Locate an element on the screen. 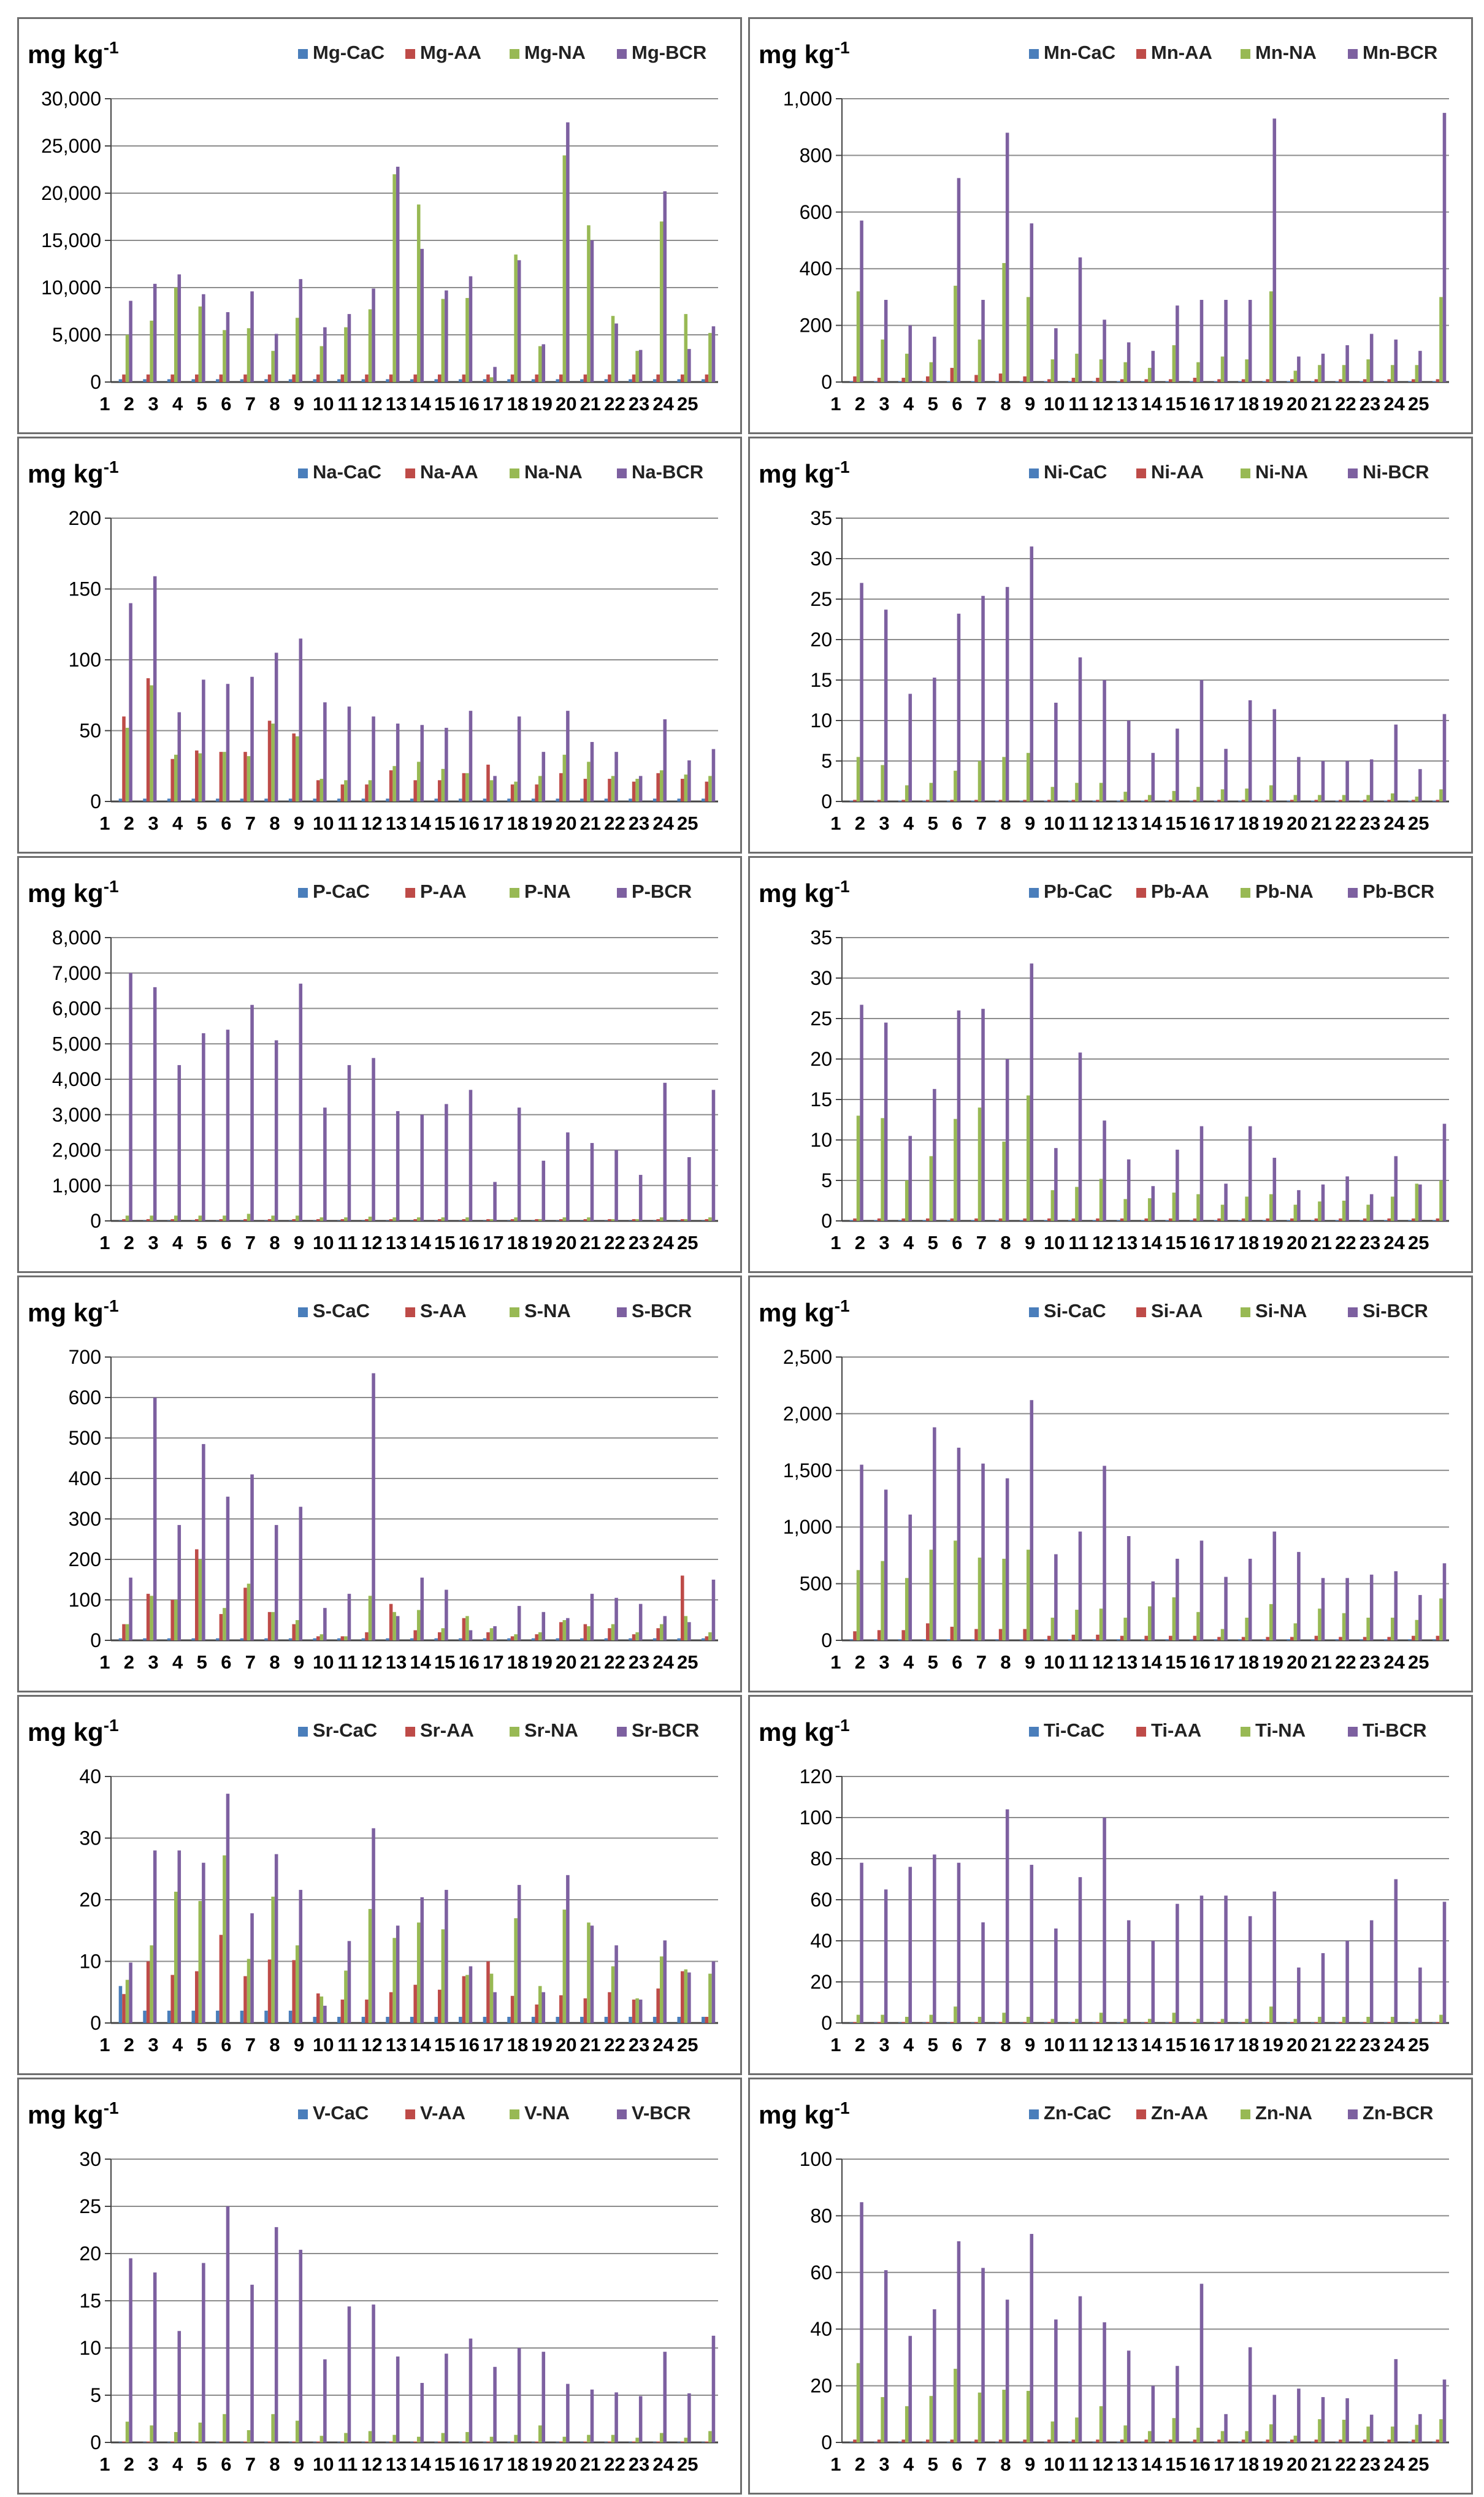 Image resolution: width=1484 pixels, height=2497 pixels. x-tick-label: 23 is located at coordinates (639, 2464).